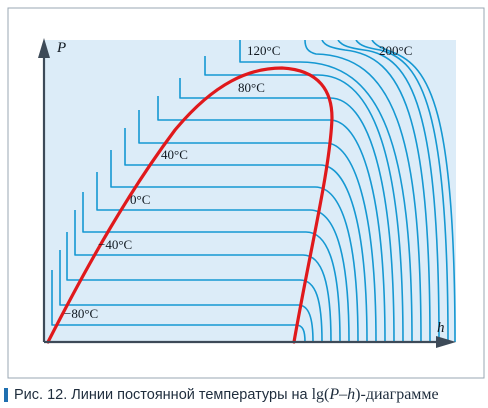 This screenshot has height=408, width=488. Describe the element at coordinates (44, 48) in the screenshot. I see `y-axis-arrow-icon` at that location.